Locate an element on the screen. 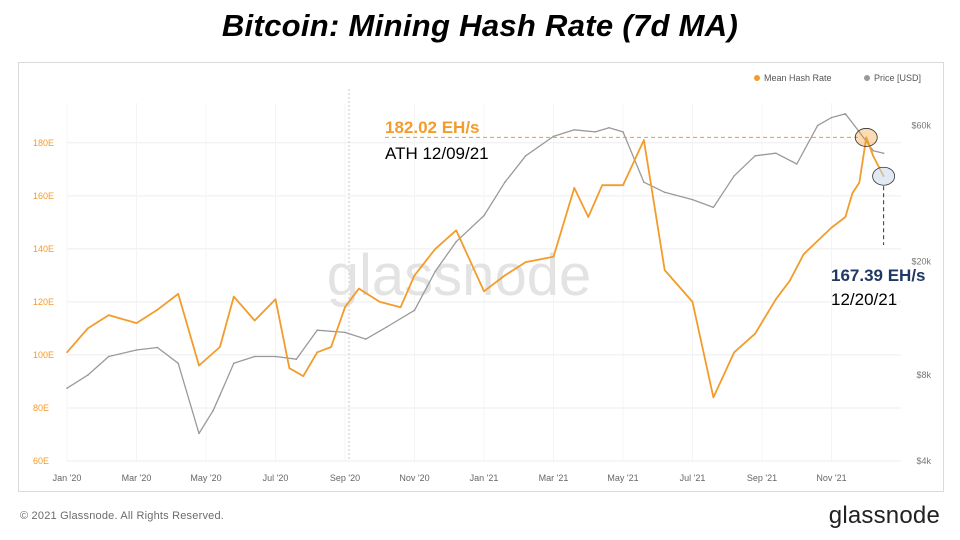  y-left-tick-label: 80E is located at coordinates (41, 408).